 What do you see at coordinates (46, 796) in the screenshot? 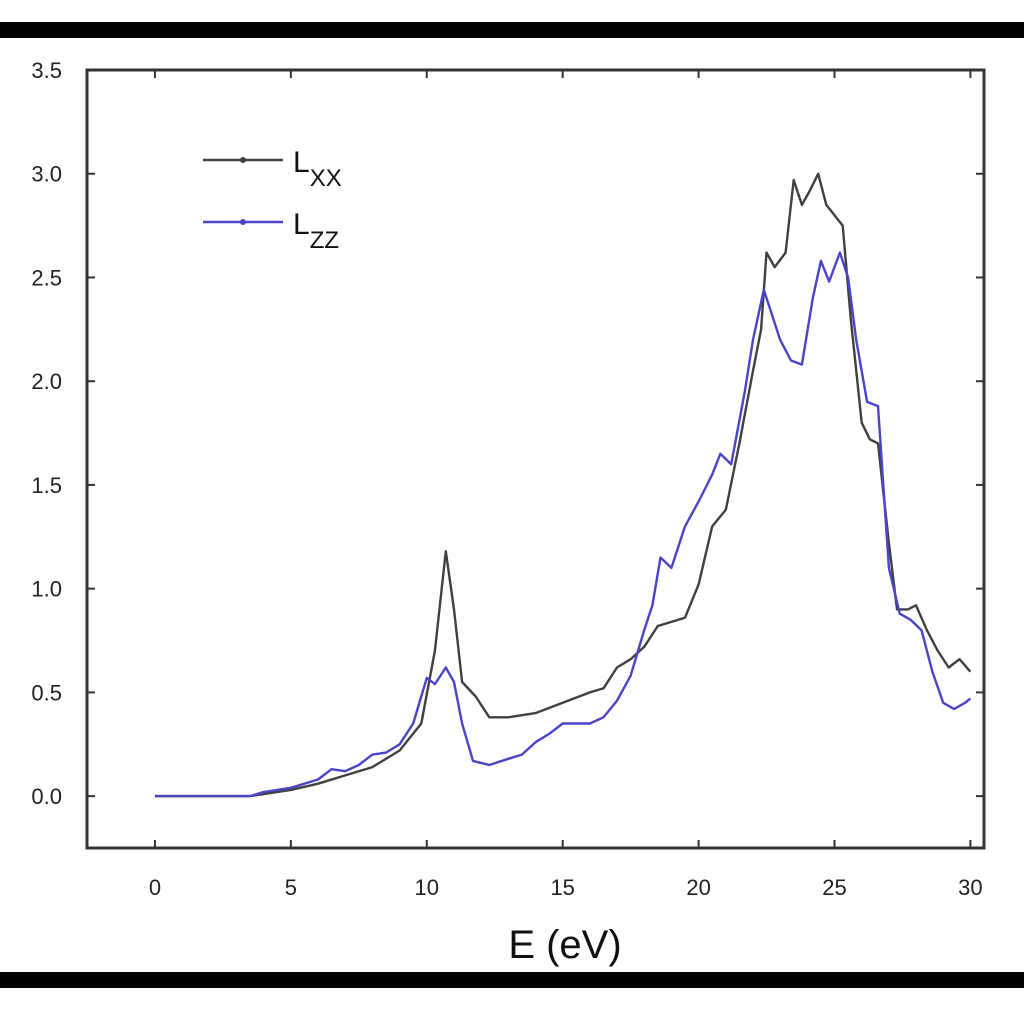
I see `y-tick-label: 0.0` at bounding box center [46, 796].